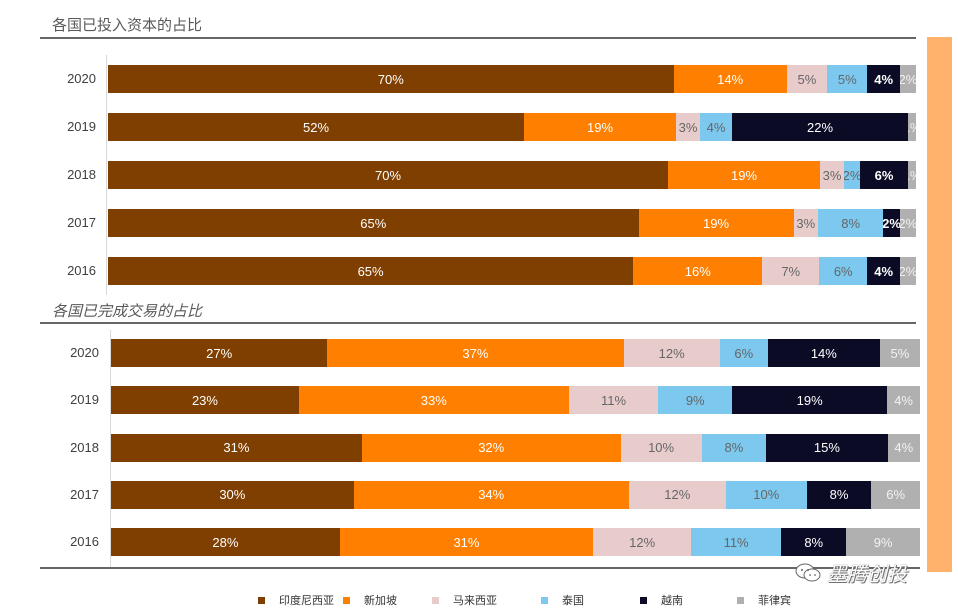 This screenshot has height=613, width=958. I want to click on chart2-header-rule, so click(478, 323).